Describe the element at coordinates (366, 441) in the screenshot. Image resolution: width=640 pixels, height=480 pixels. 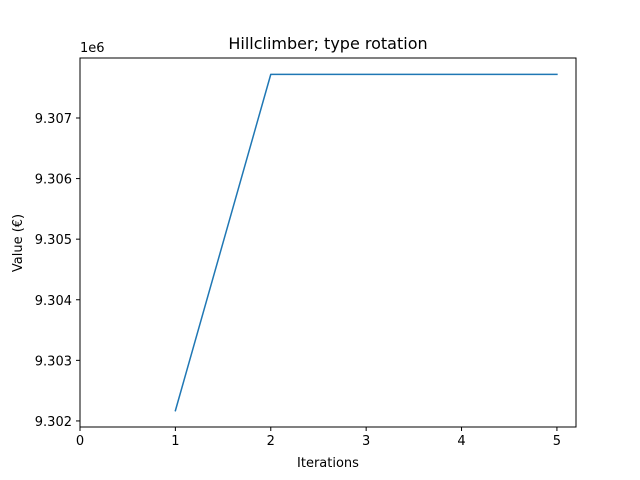
I see `x-tick-label: 3` at that location.